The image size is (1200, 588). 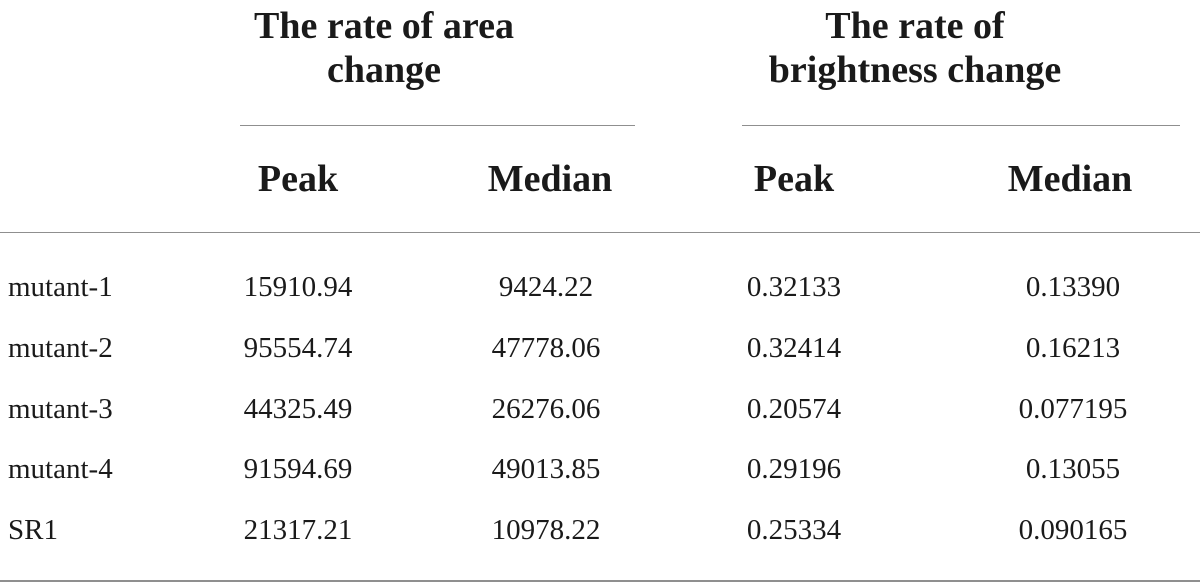 What do you see at coordinates (384, 48) in the screenshot?
I see `group-header-area-change: The rate of area change` at bounding box center [384, 48].